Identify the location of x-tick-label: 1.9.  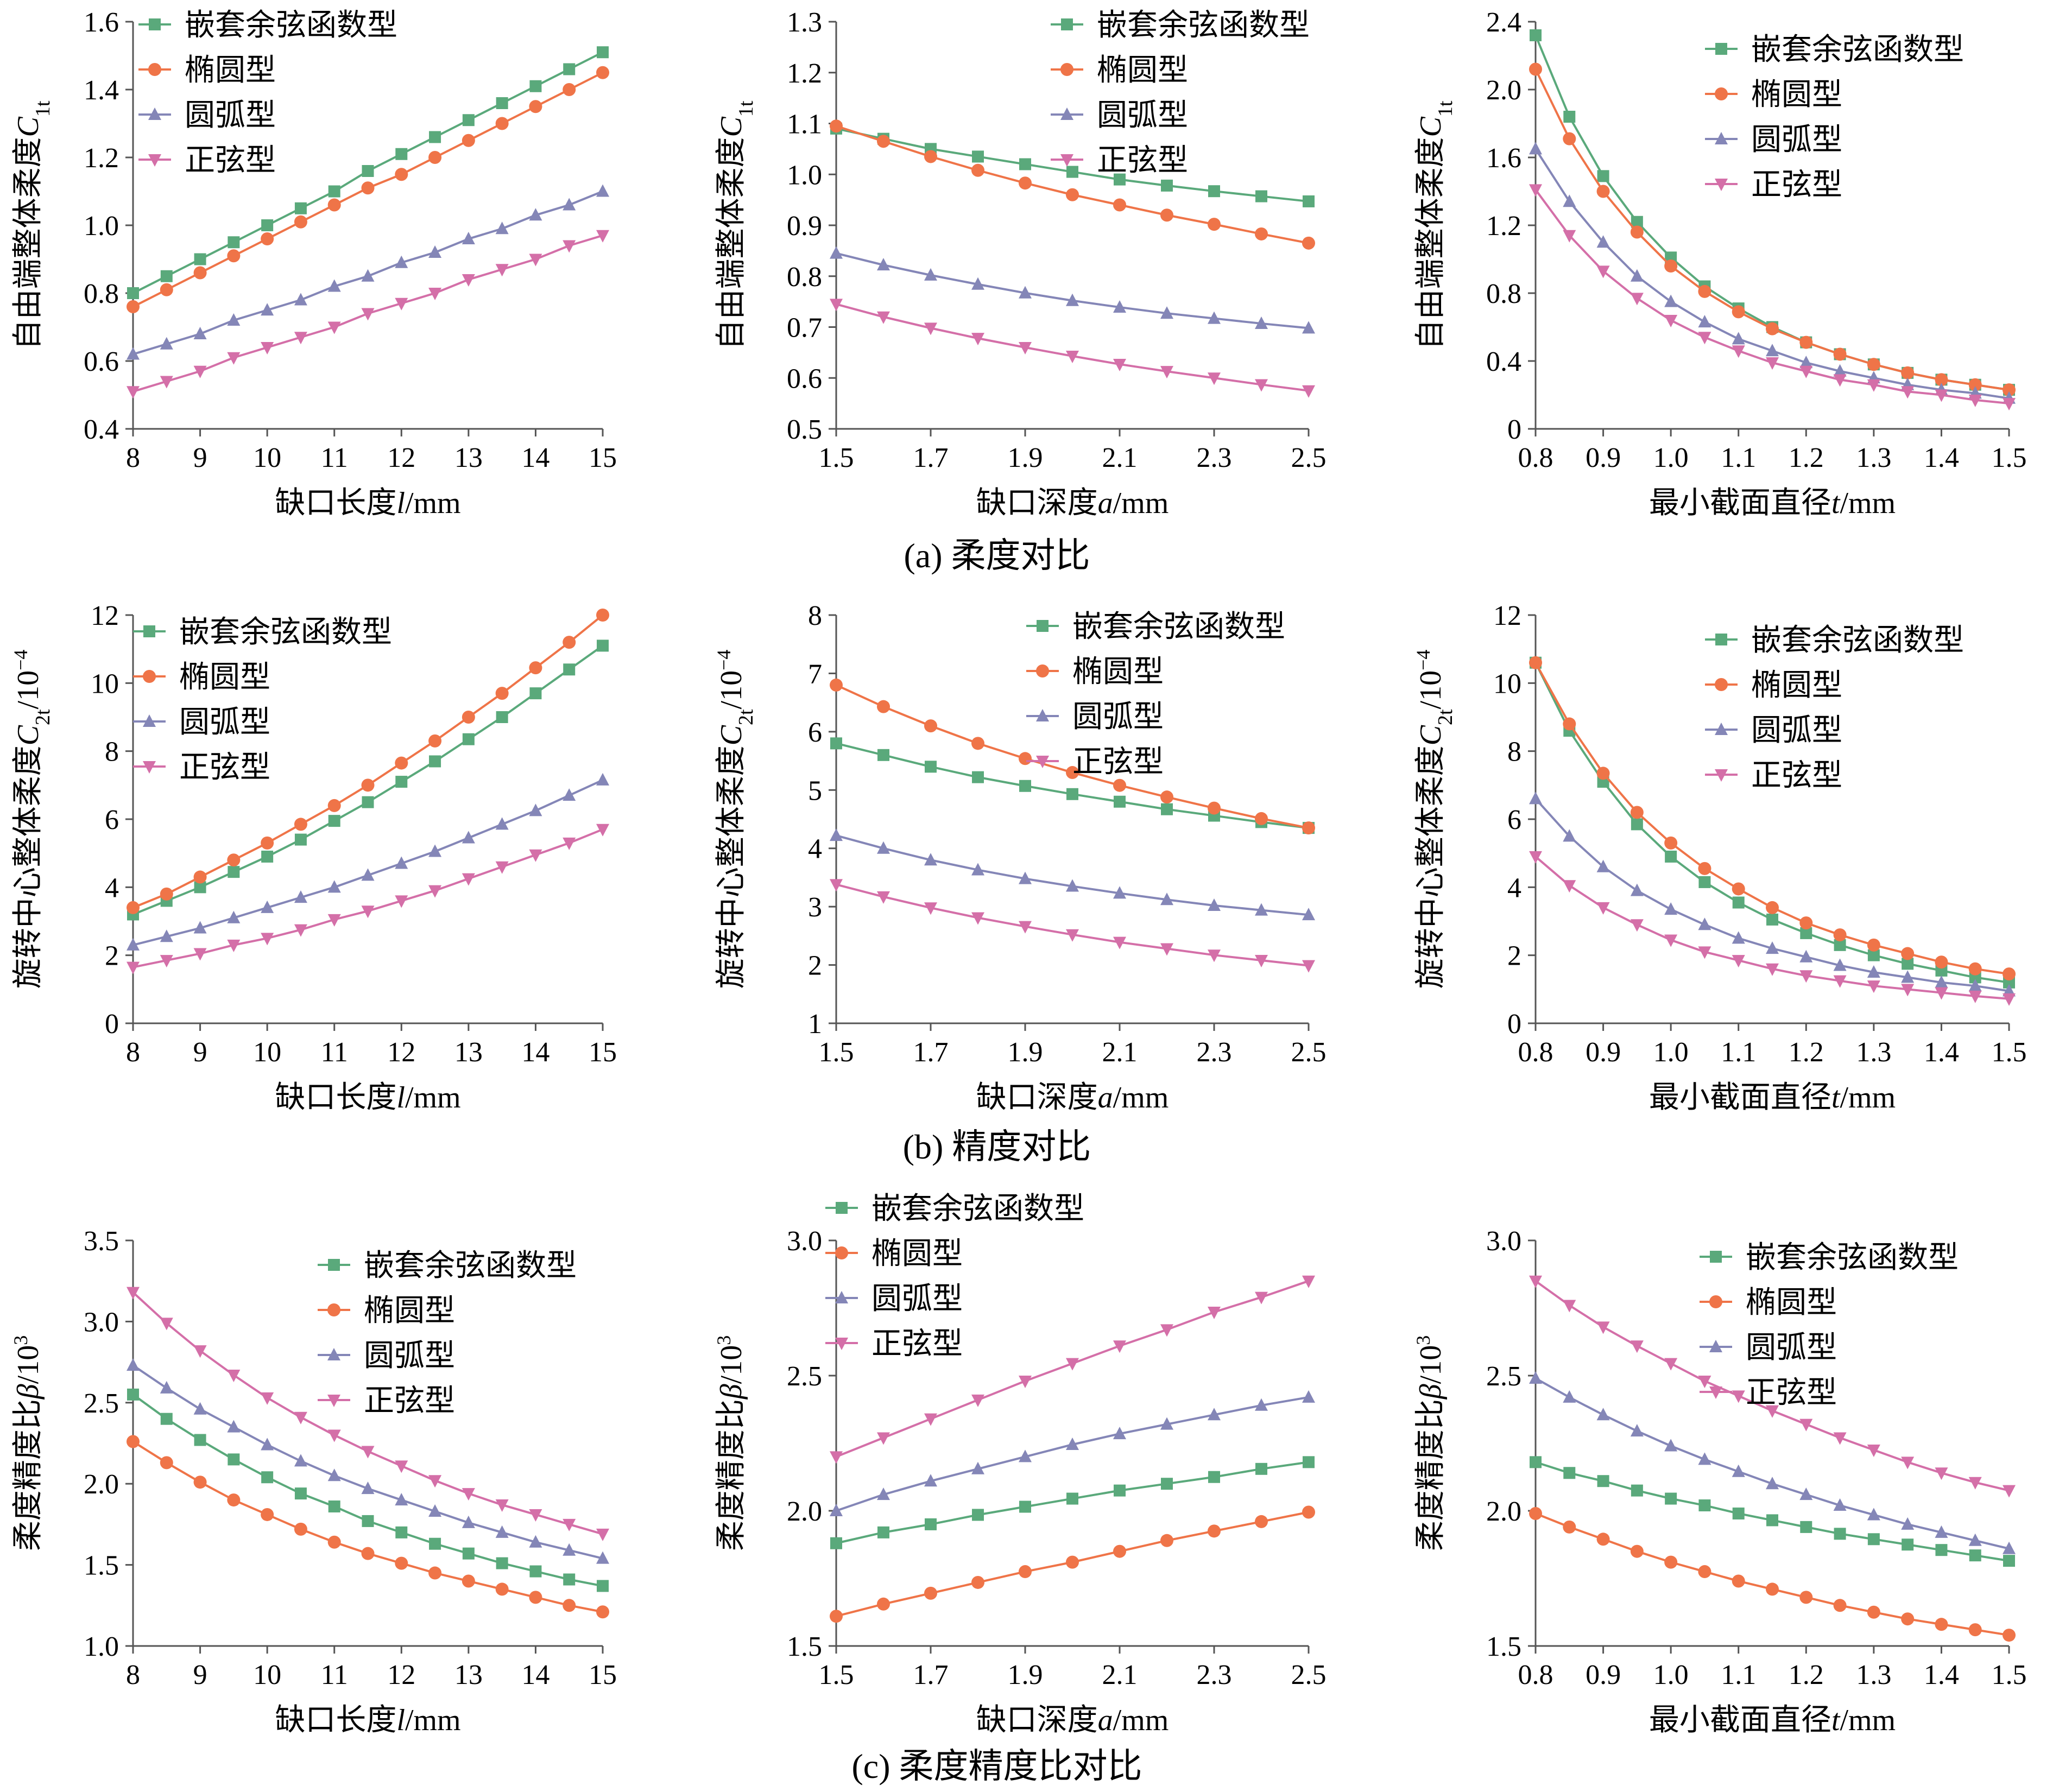
(1025, 1052).